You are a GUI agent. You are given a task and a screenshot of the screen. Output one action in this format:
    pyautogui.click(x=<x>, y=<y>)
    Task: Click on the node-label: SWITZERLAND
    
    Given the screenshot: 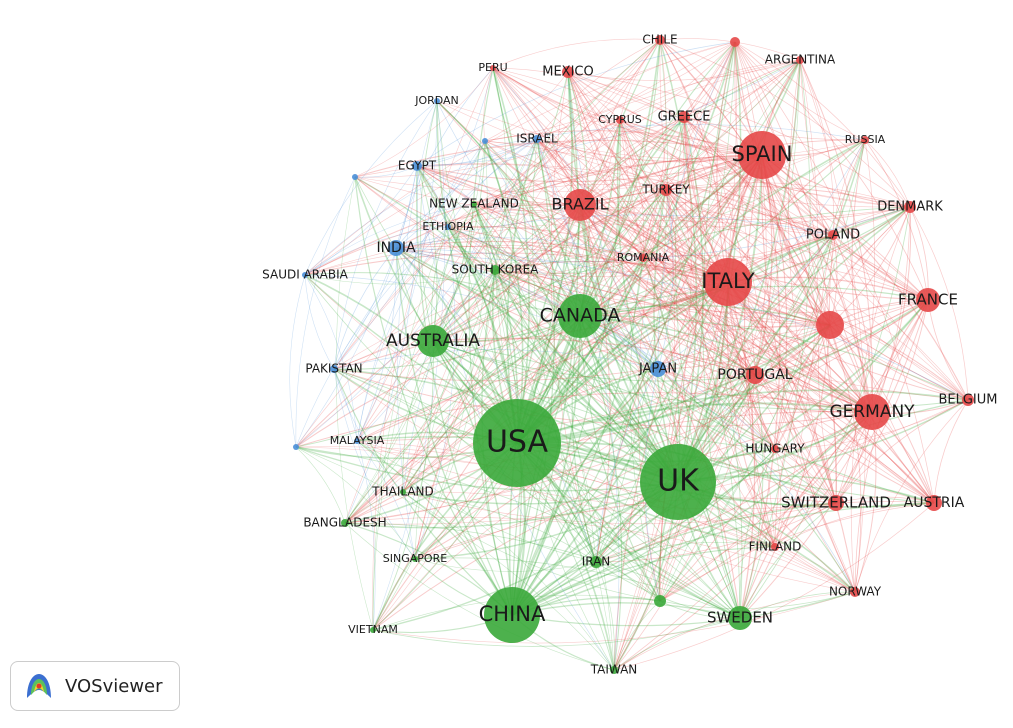 What is the action you would take?
    pyautogui.click(x=836, y=503)
    